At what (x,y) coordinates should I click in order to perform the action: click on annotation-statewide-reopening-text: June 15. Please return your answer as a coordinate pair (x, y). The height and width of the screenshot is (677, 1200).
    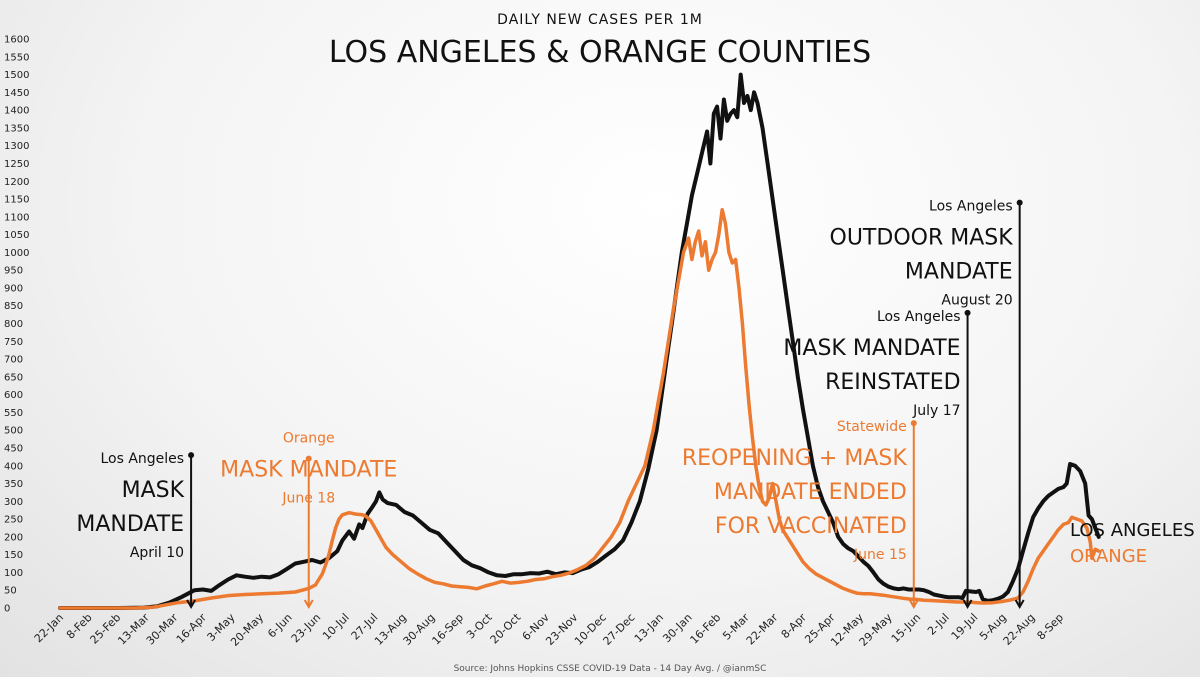
    Looking at the image, I should click on (880, 555).